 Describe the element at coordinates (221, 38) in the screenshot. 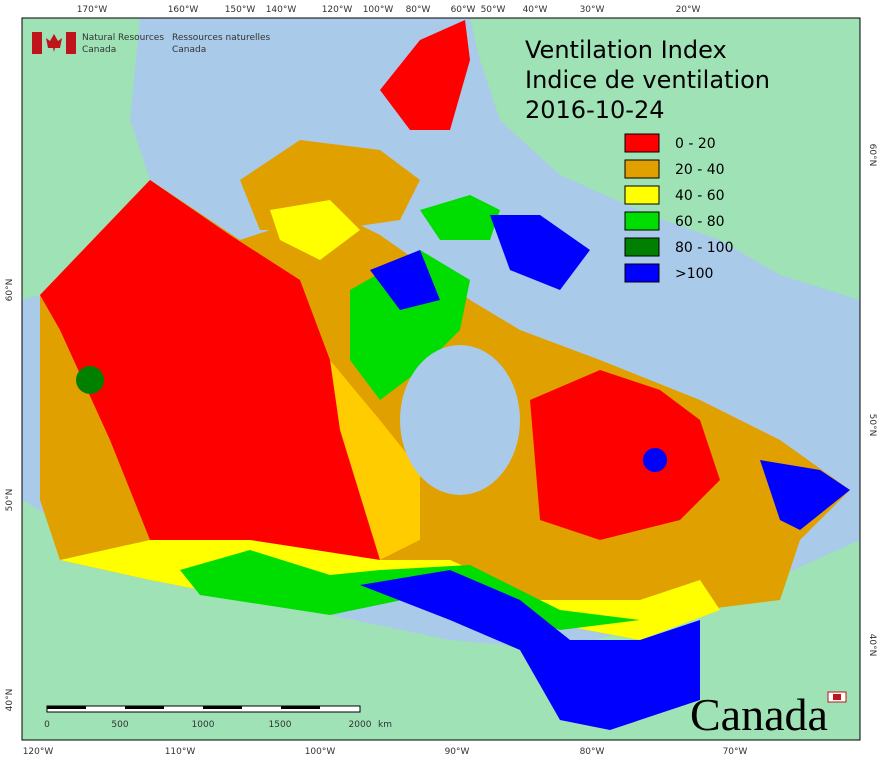

I see `agency-fr: Ressources naturelles` at that location.